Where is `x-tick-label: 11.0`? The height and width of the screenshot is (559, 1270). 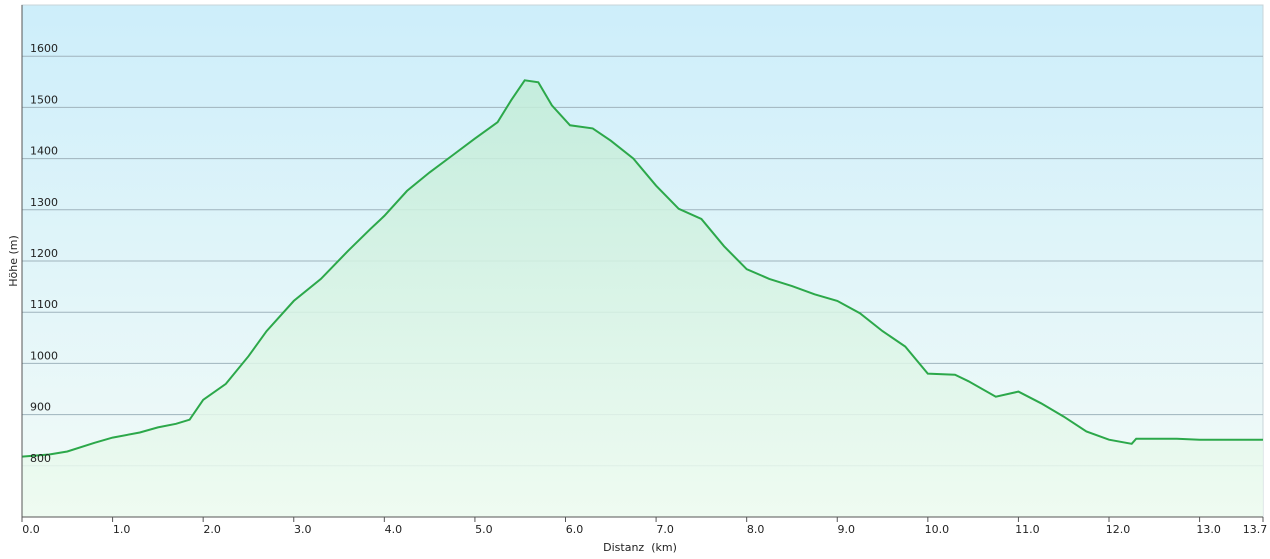
x-tick-label: 11.0 is located at coordinates (1027, 529).